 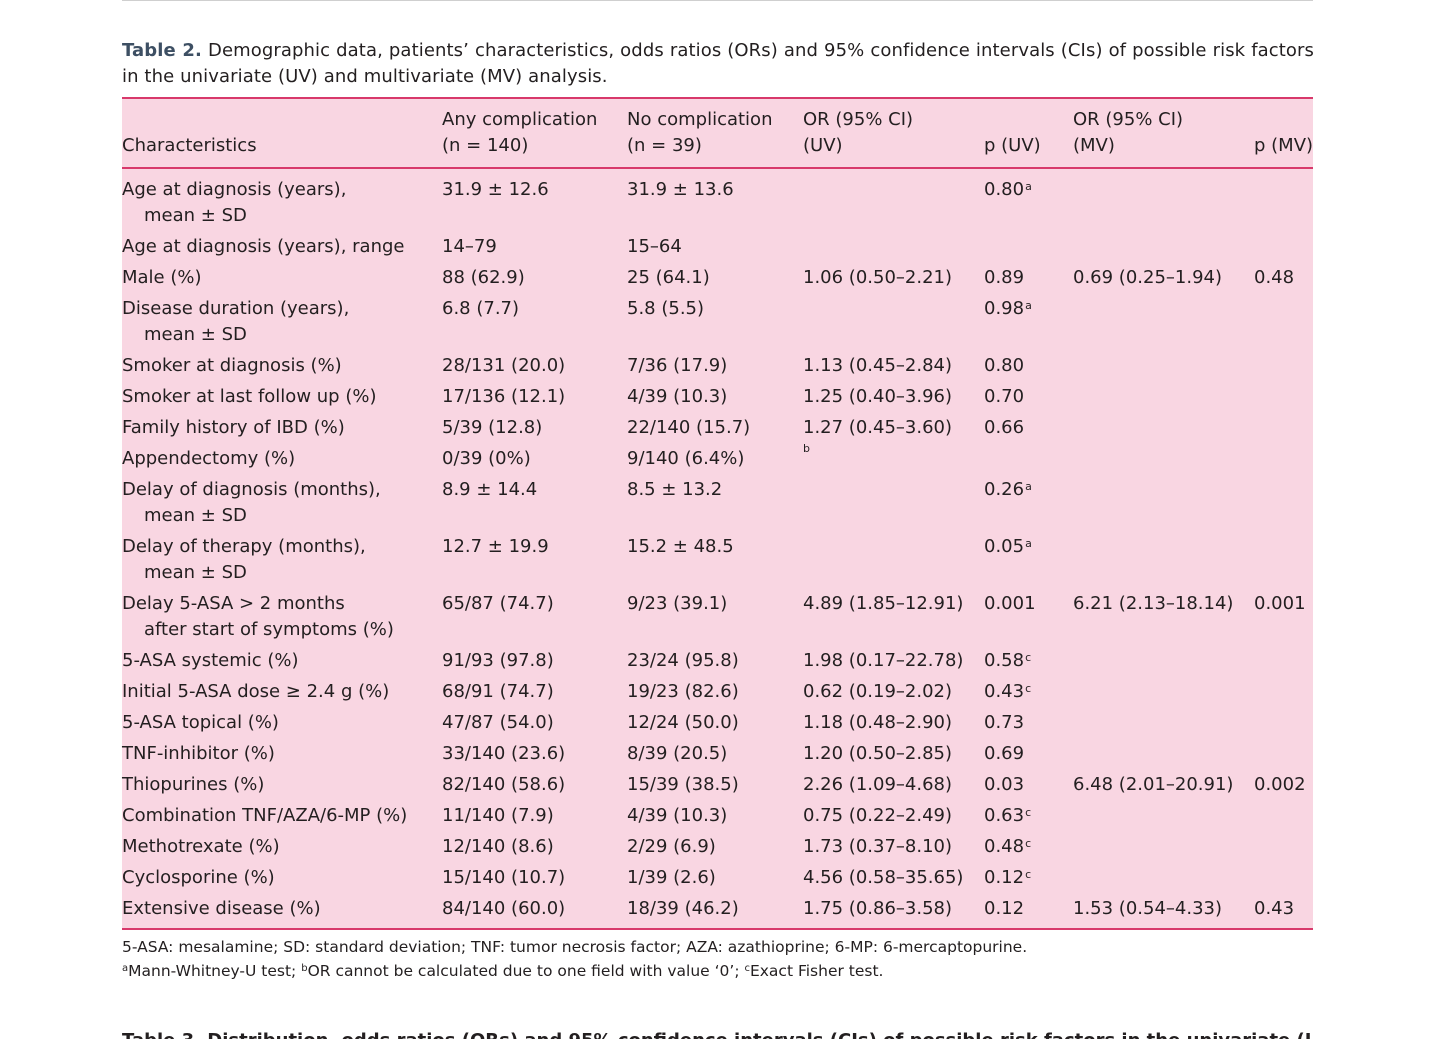 I want to click on cell-or-uv: b, so click(x=806, y=458).